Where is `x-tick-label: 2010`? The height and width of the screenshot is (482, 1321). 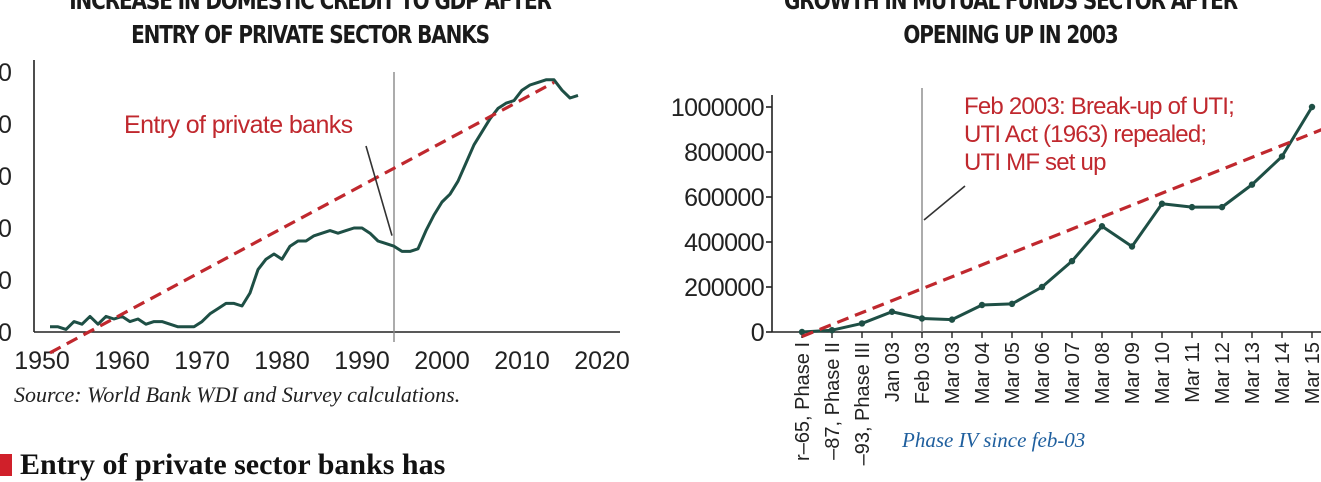 x-tick-label: 2010 is located at coordinates (522, 361).